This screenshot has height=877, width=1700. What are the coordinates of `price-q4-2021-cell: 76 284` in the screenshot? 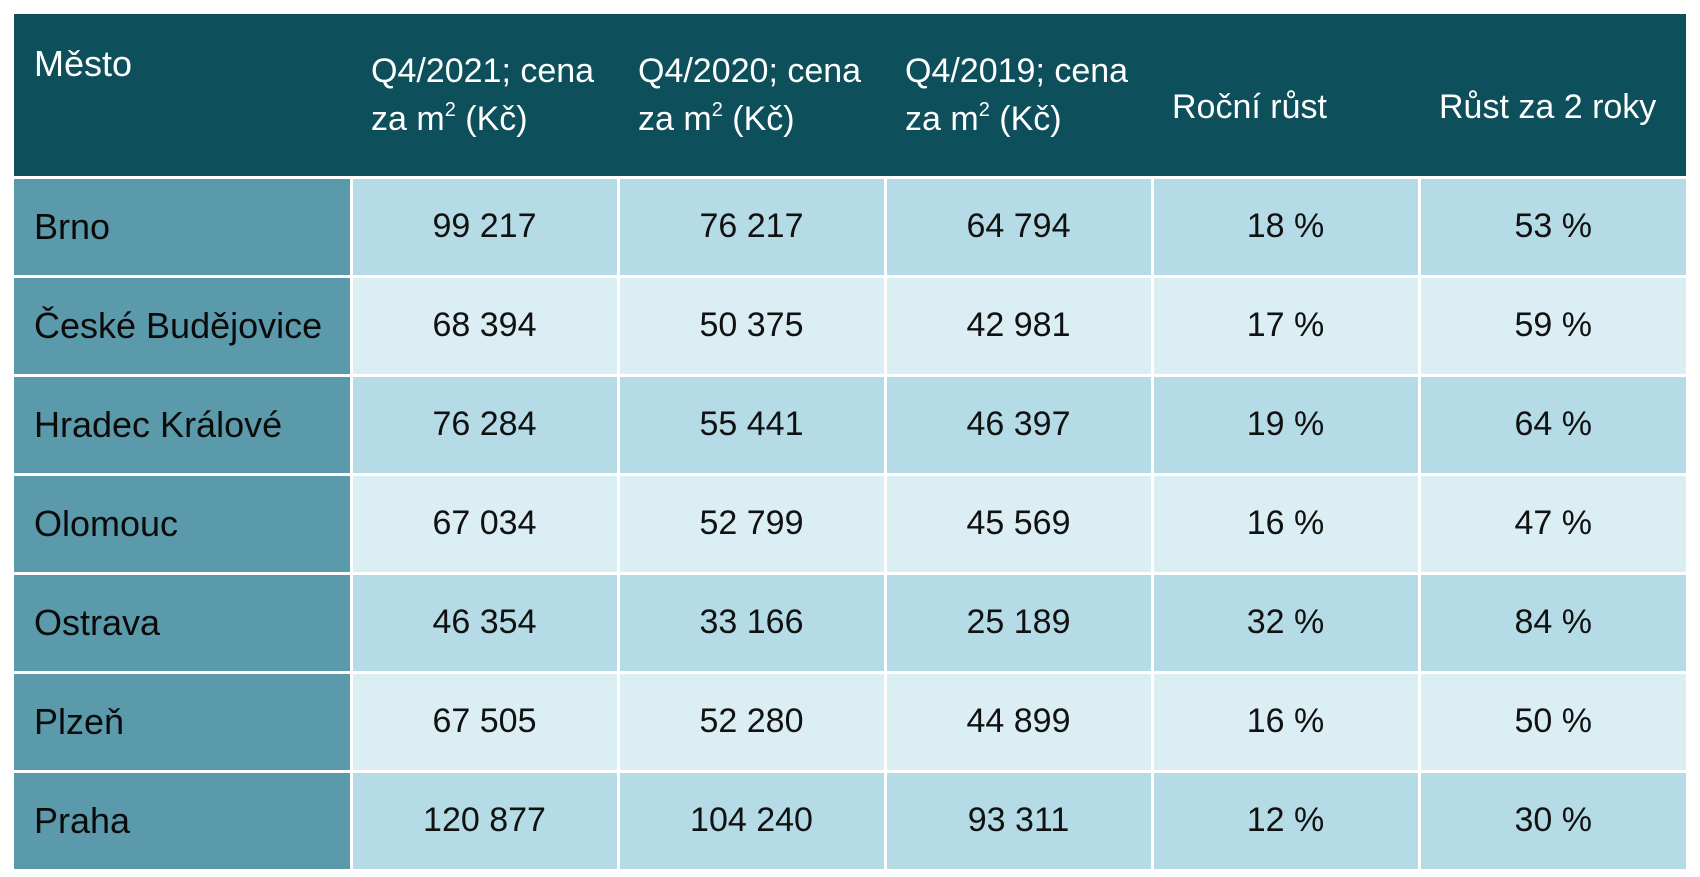 It's located at (484, 424).